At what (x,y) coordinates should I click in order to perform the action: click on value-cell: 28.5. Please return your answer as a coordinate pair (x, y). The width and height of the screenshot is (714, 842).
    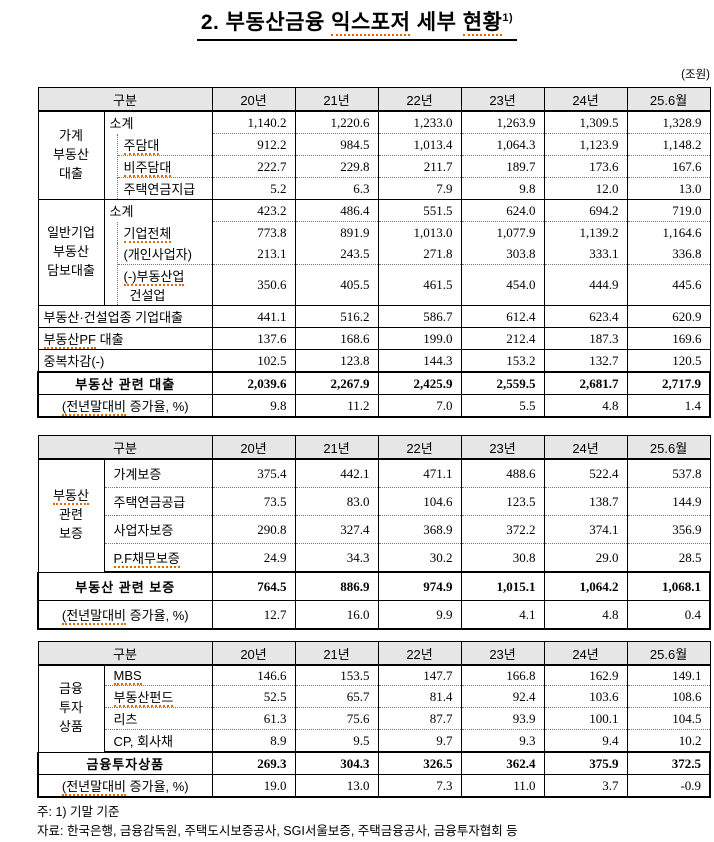
    Looking at the image, I should click on (669, 558).